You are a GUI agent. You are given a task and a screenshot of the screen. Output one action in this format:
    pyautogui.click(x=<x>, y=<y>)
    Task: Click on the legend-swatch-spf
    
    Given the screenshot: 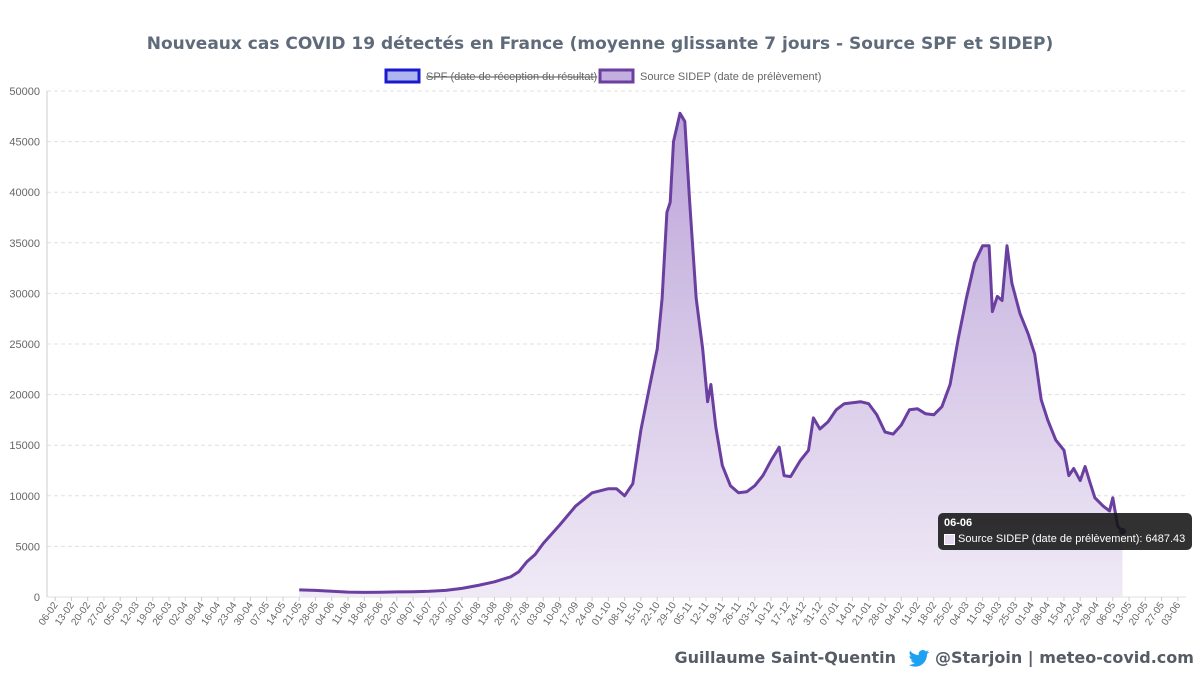 What is the action you would take?
    pyautogui.click(x=402, y=76)
    